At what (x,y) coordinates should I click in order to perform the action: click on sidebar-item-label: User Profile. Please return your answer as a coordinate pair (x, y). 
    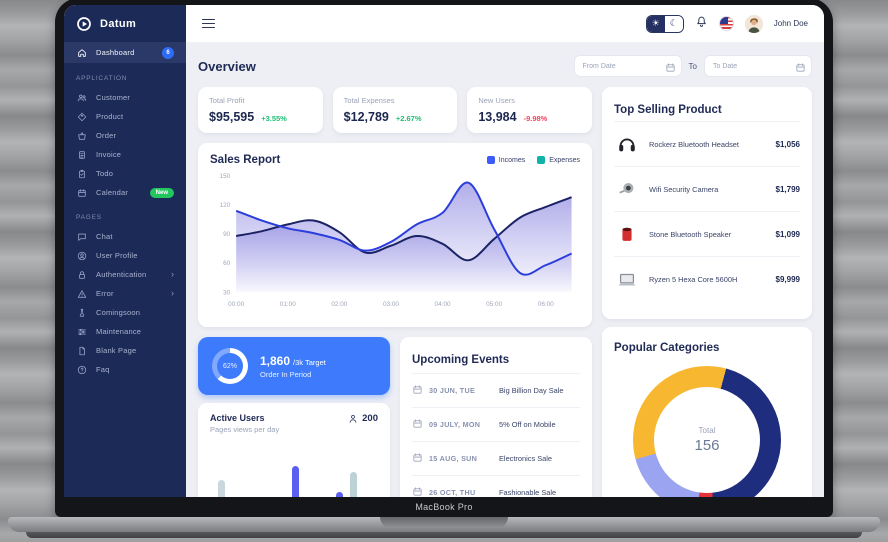
    Looking at the image, I should click on (117, 255).